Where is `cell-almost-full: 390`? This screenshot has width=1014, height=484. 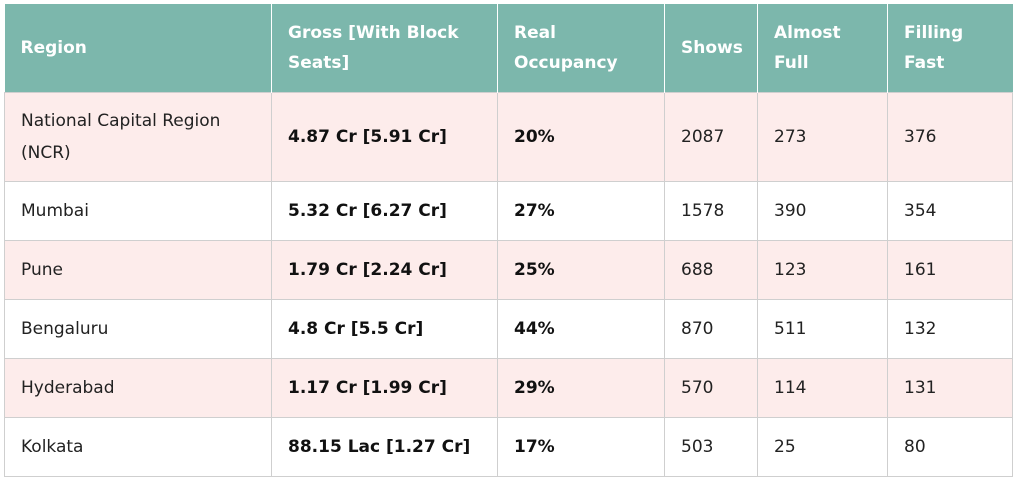 cell-almost-full: 390 is located at coordinates (822, 211).